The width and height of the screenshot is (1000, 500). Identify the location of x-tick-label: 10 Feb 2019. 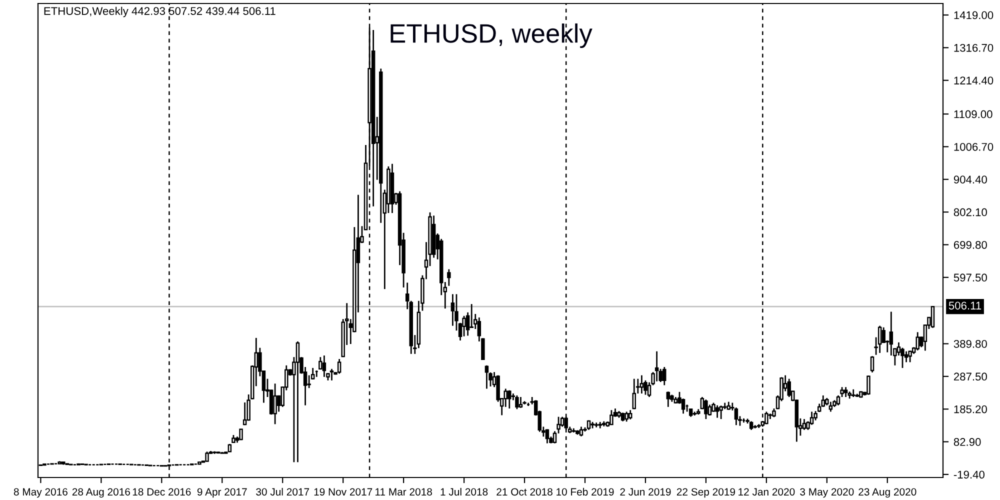
(585, 492).